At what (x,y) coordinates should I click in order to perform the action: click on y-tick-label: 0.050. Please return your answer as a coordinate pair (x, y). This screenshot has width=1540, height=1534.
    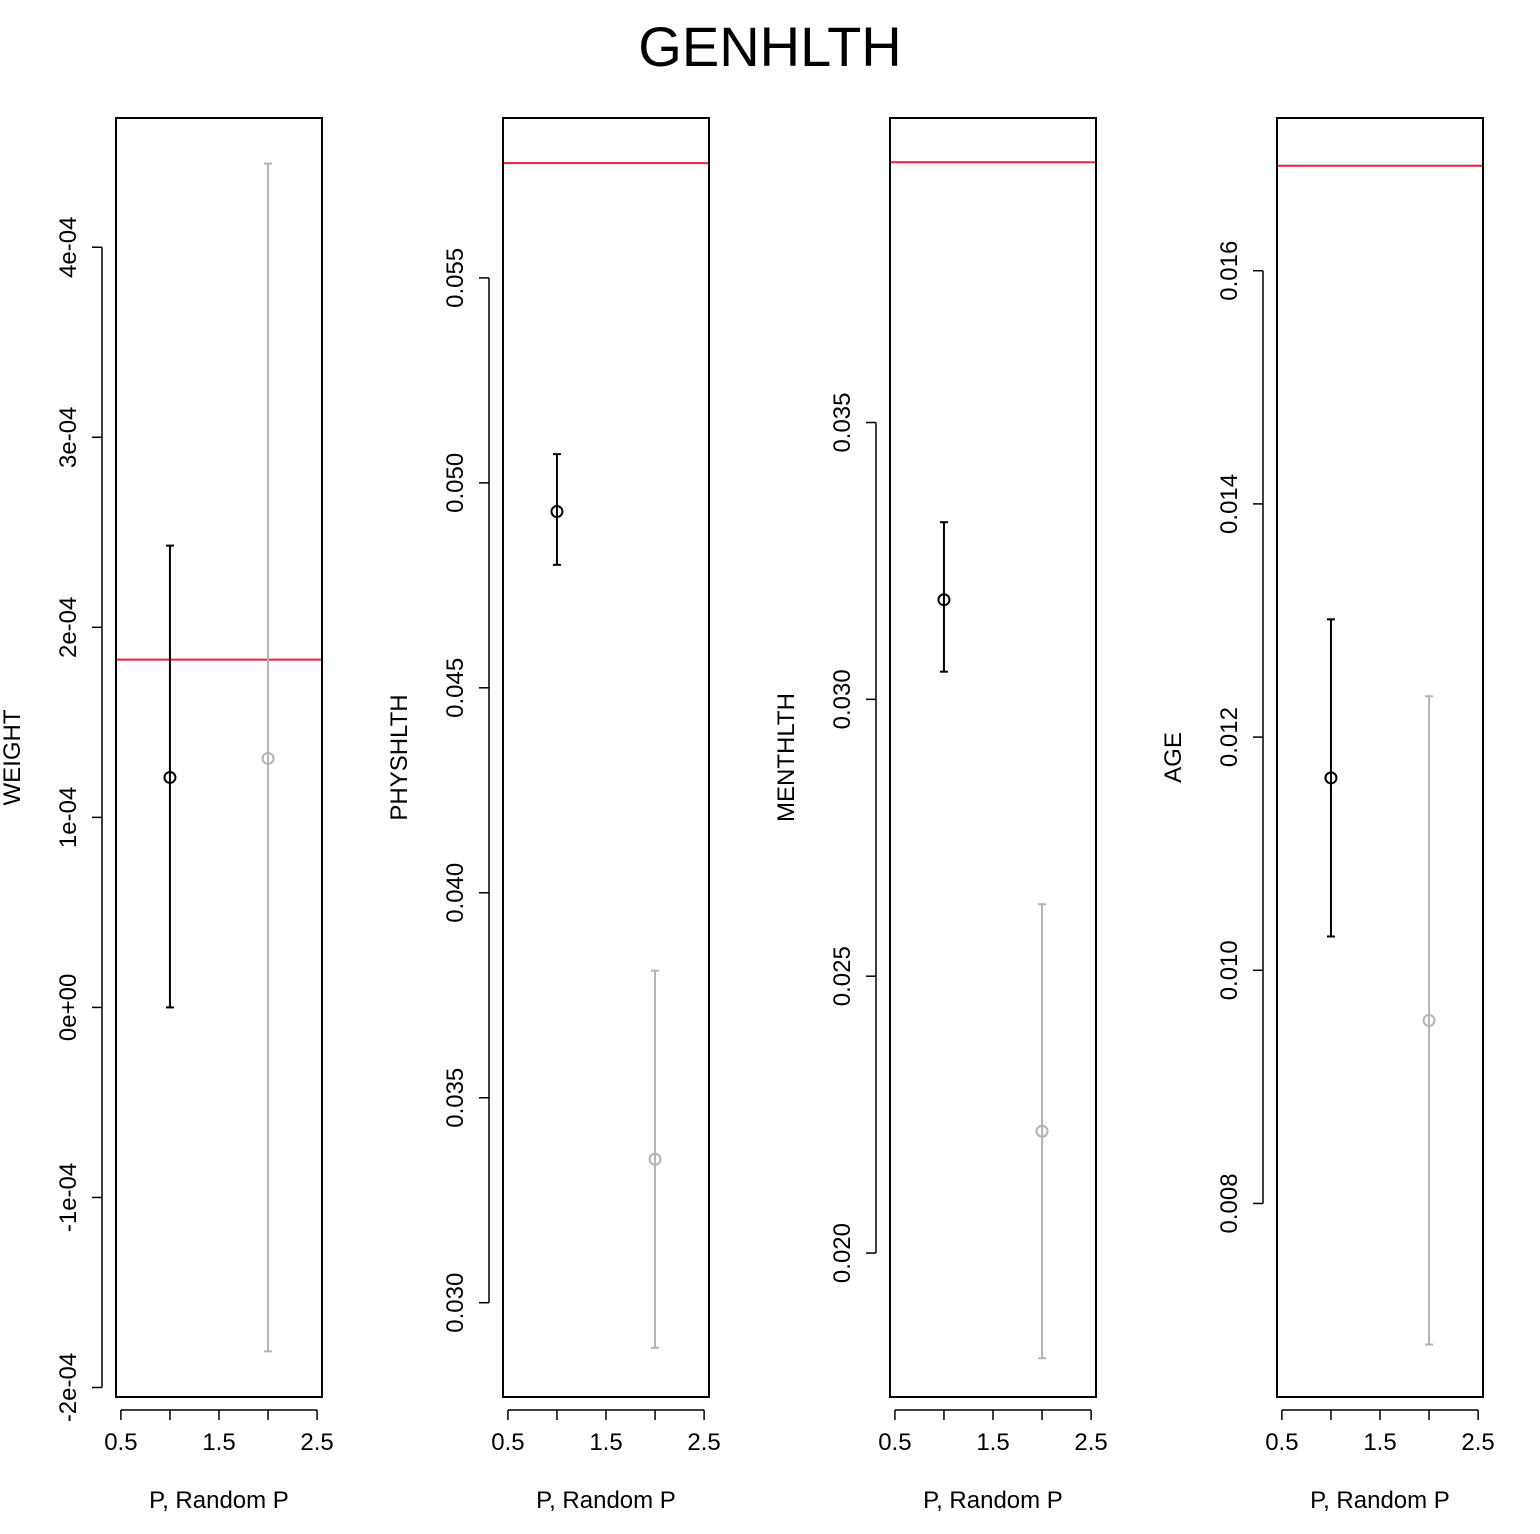
    Looking at the image, I should click on (455, 483).